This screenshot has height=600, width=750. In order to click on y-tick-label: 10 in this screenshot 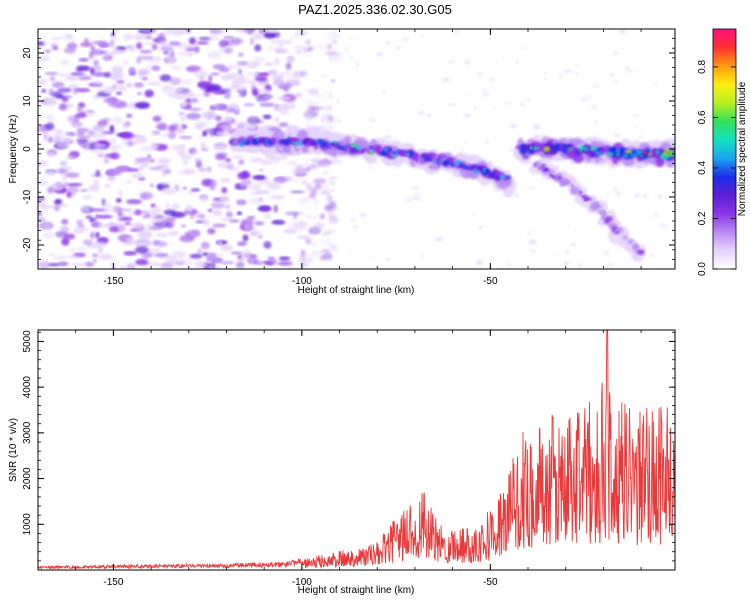, I will do `click(27, 101)`.